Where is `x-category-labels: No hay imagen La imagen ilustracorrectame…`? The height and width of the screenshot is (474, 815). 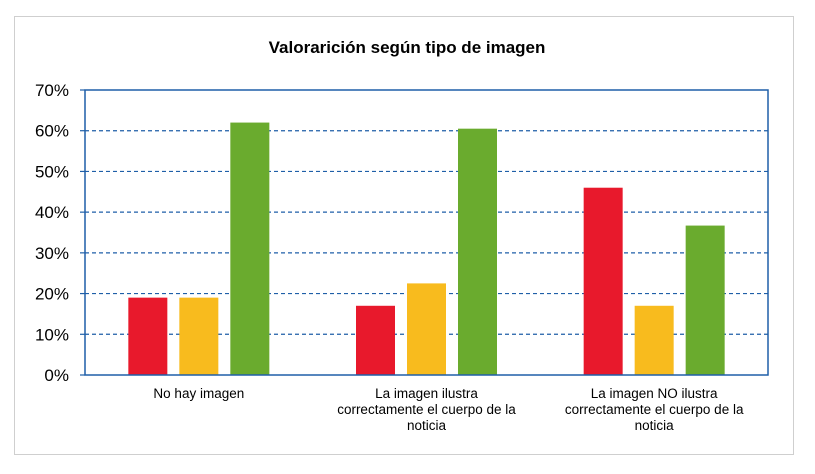
x-category-labels: No hay imagen La imagen ilustracorrectame… is located at coordinates (448, 409).